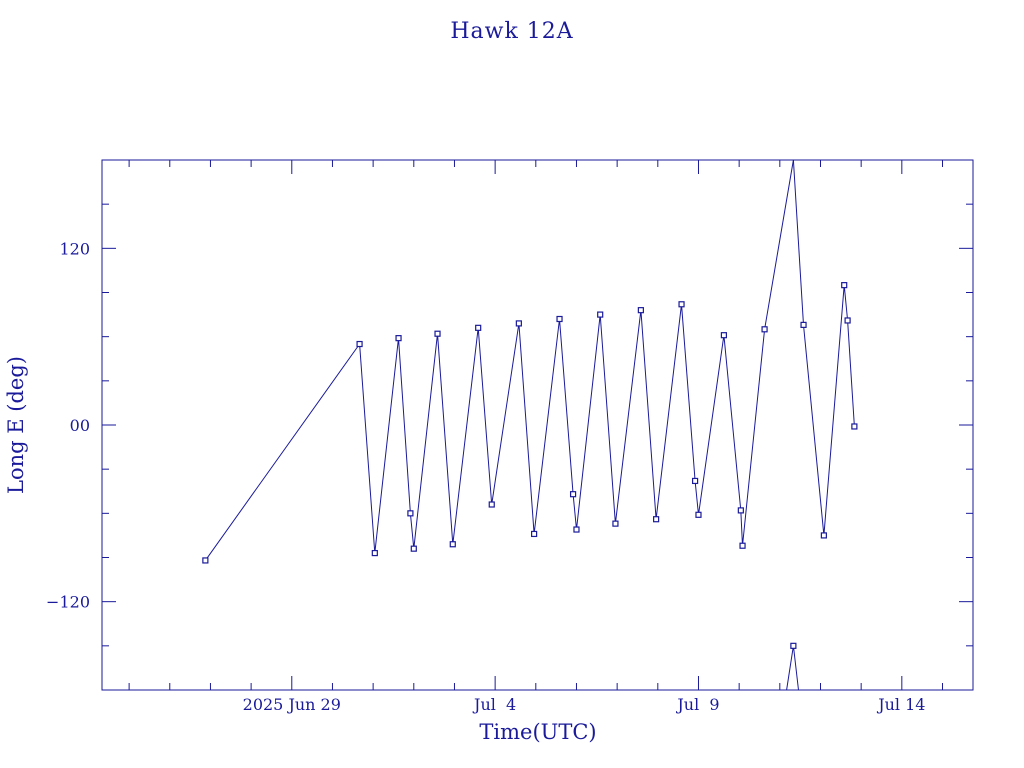  Describe the element at coordinates (511, 31) in the screenshot. I see `chart-title: Hawk 12A` at that location.